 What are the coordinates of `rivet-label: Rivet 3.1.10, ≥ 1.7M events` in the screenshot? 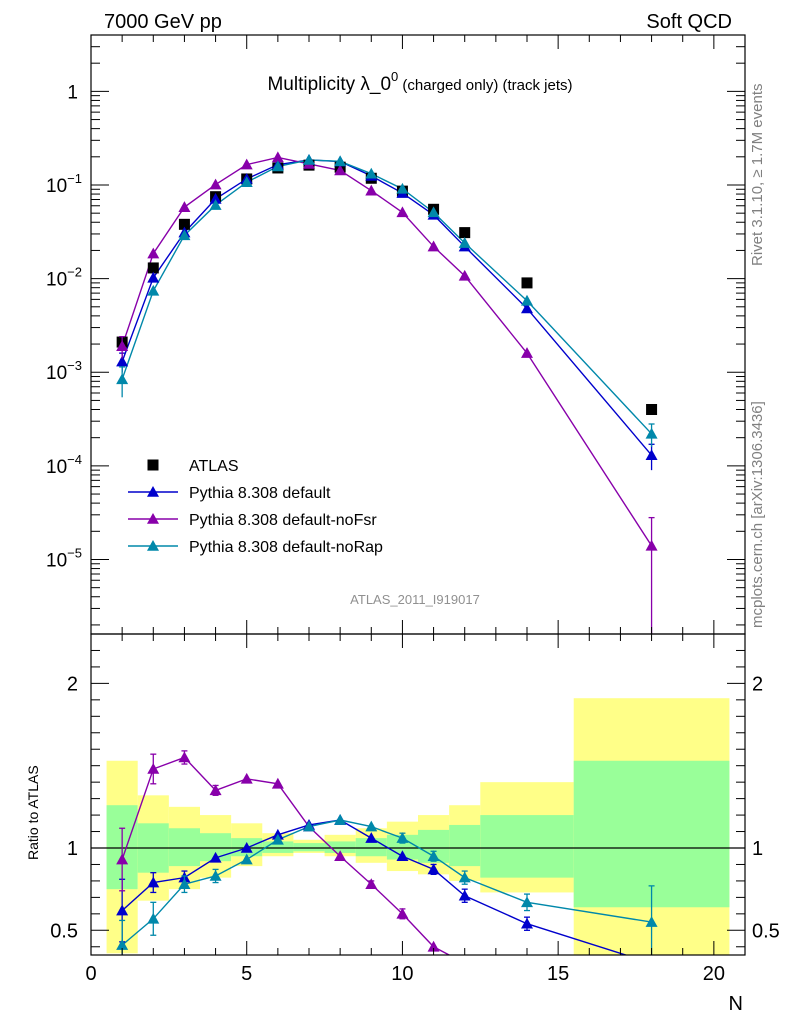 It's located at (757, 175).